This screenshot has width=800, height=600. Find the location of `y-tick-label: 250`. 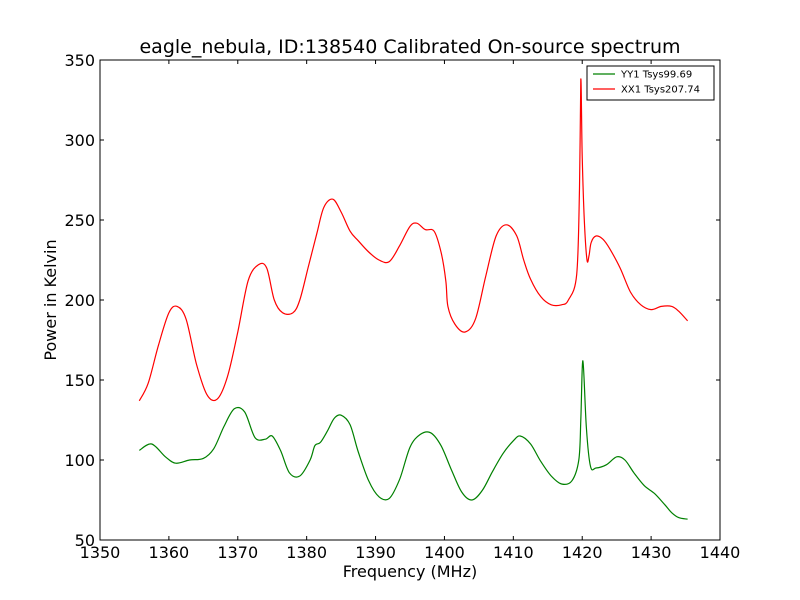

y-tick-label: 250 is located at coordinates (79, 220).